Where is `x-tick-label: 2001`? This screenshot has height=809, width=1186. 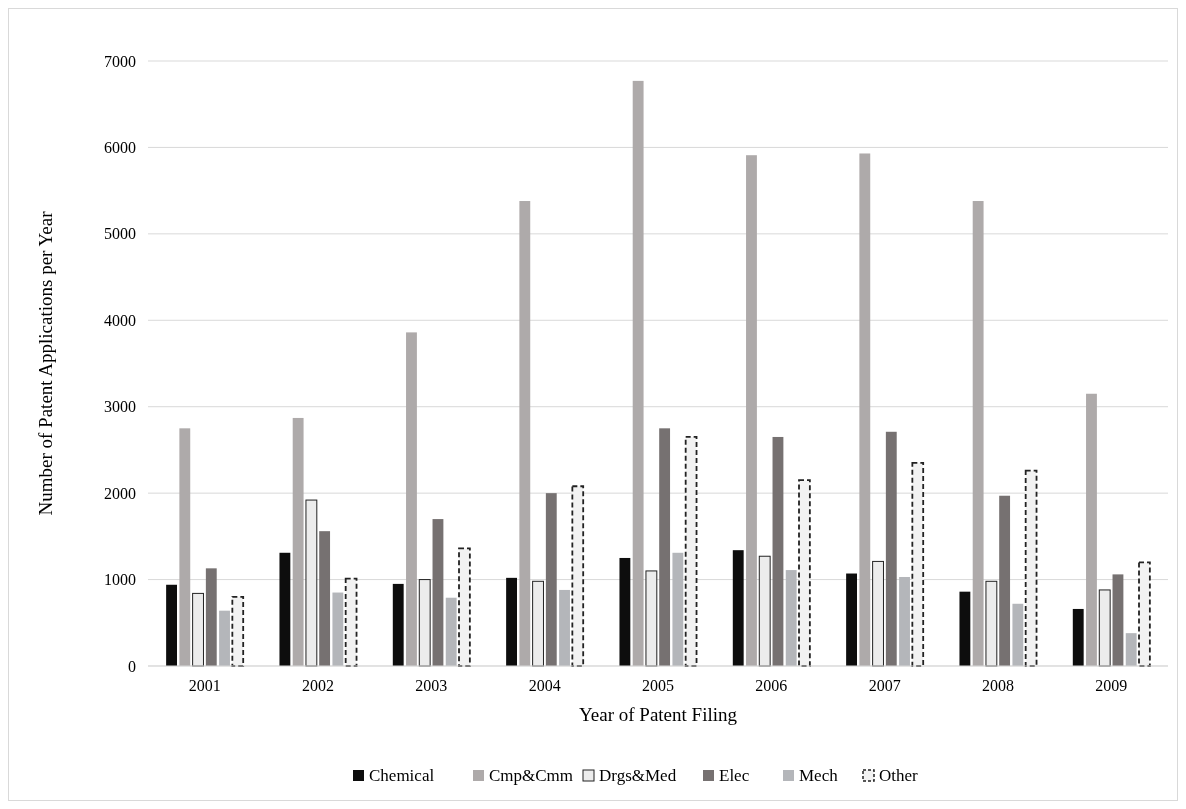 x-tick-label: 2001 is located at coordinates (204, 685).